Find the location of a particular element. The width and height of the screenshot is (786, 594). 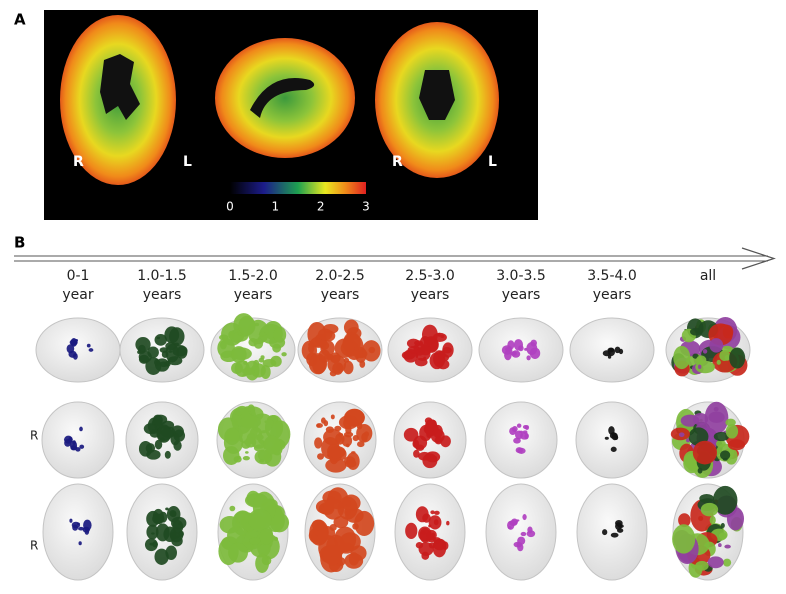

column-header: year is located at coordinates (77, 295).